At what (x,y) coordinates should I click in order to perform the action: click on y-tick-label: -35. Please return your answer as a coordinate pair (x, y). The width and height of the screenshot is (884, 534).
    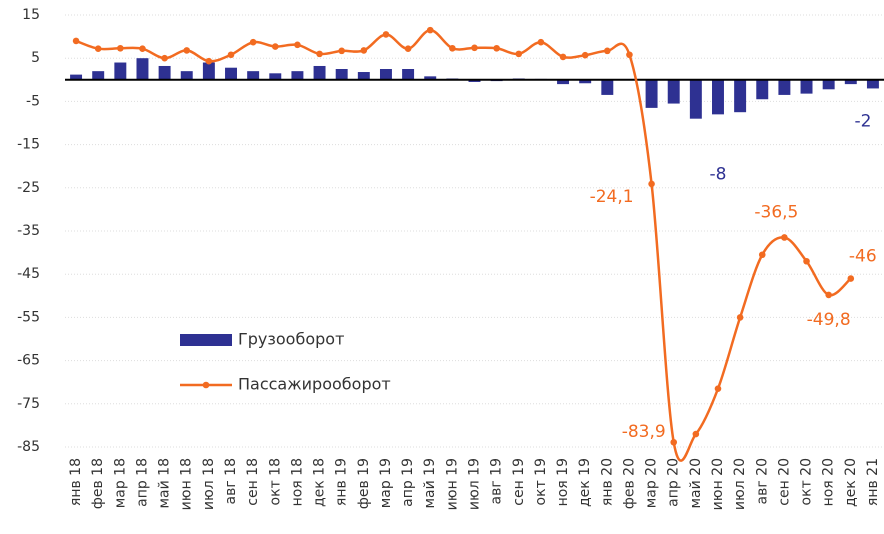
    Looking at the image, I should click on (28, 231).